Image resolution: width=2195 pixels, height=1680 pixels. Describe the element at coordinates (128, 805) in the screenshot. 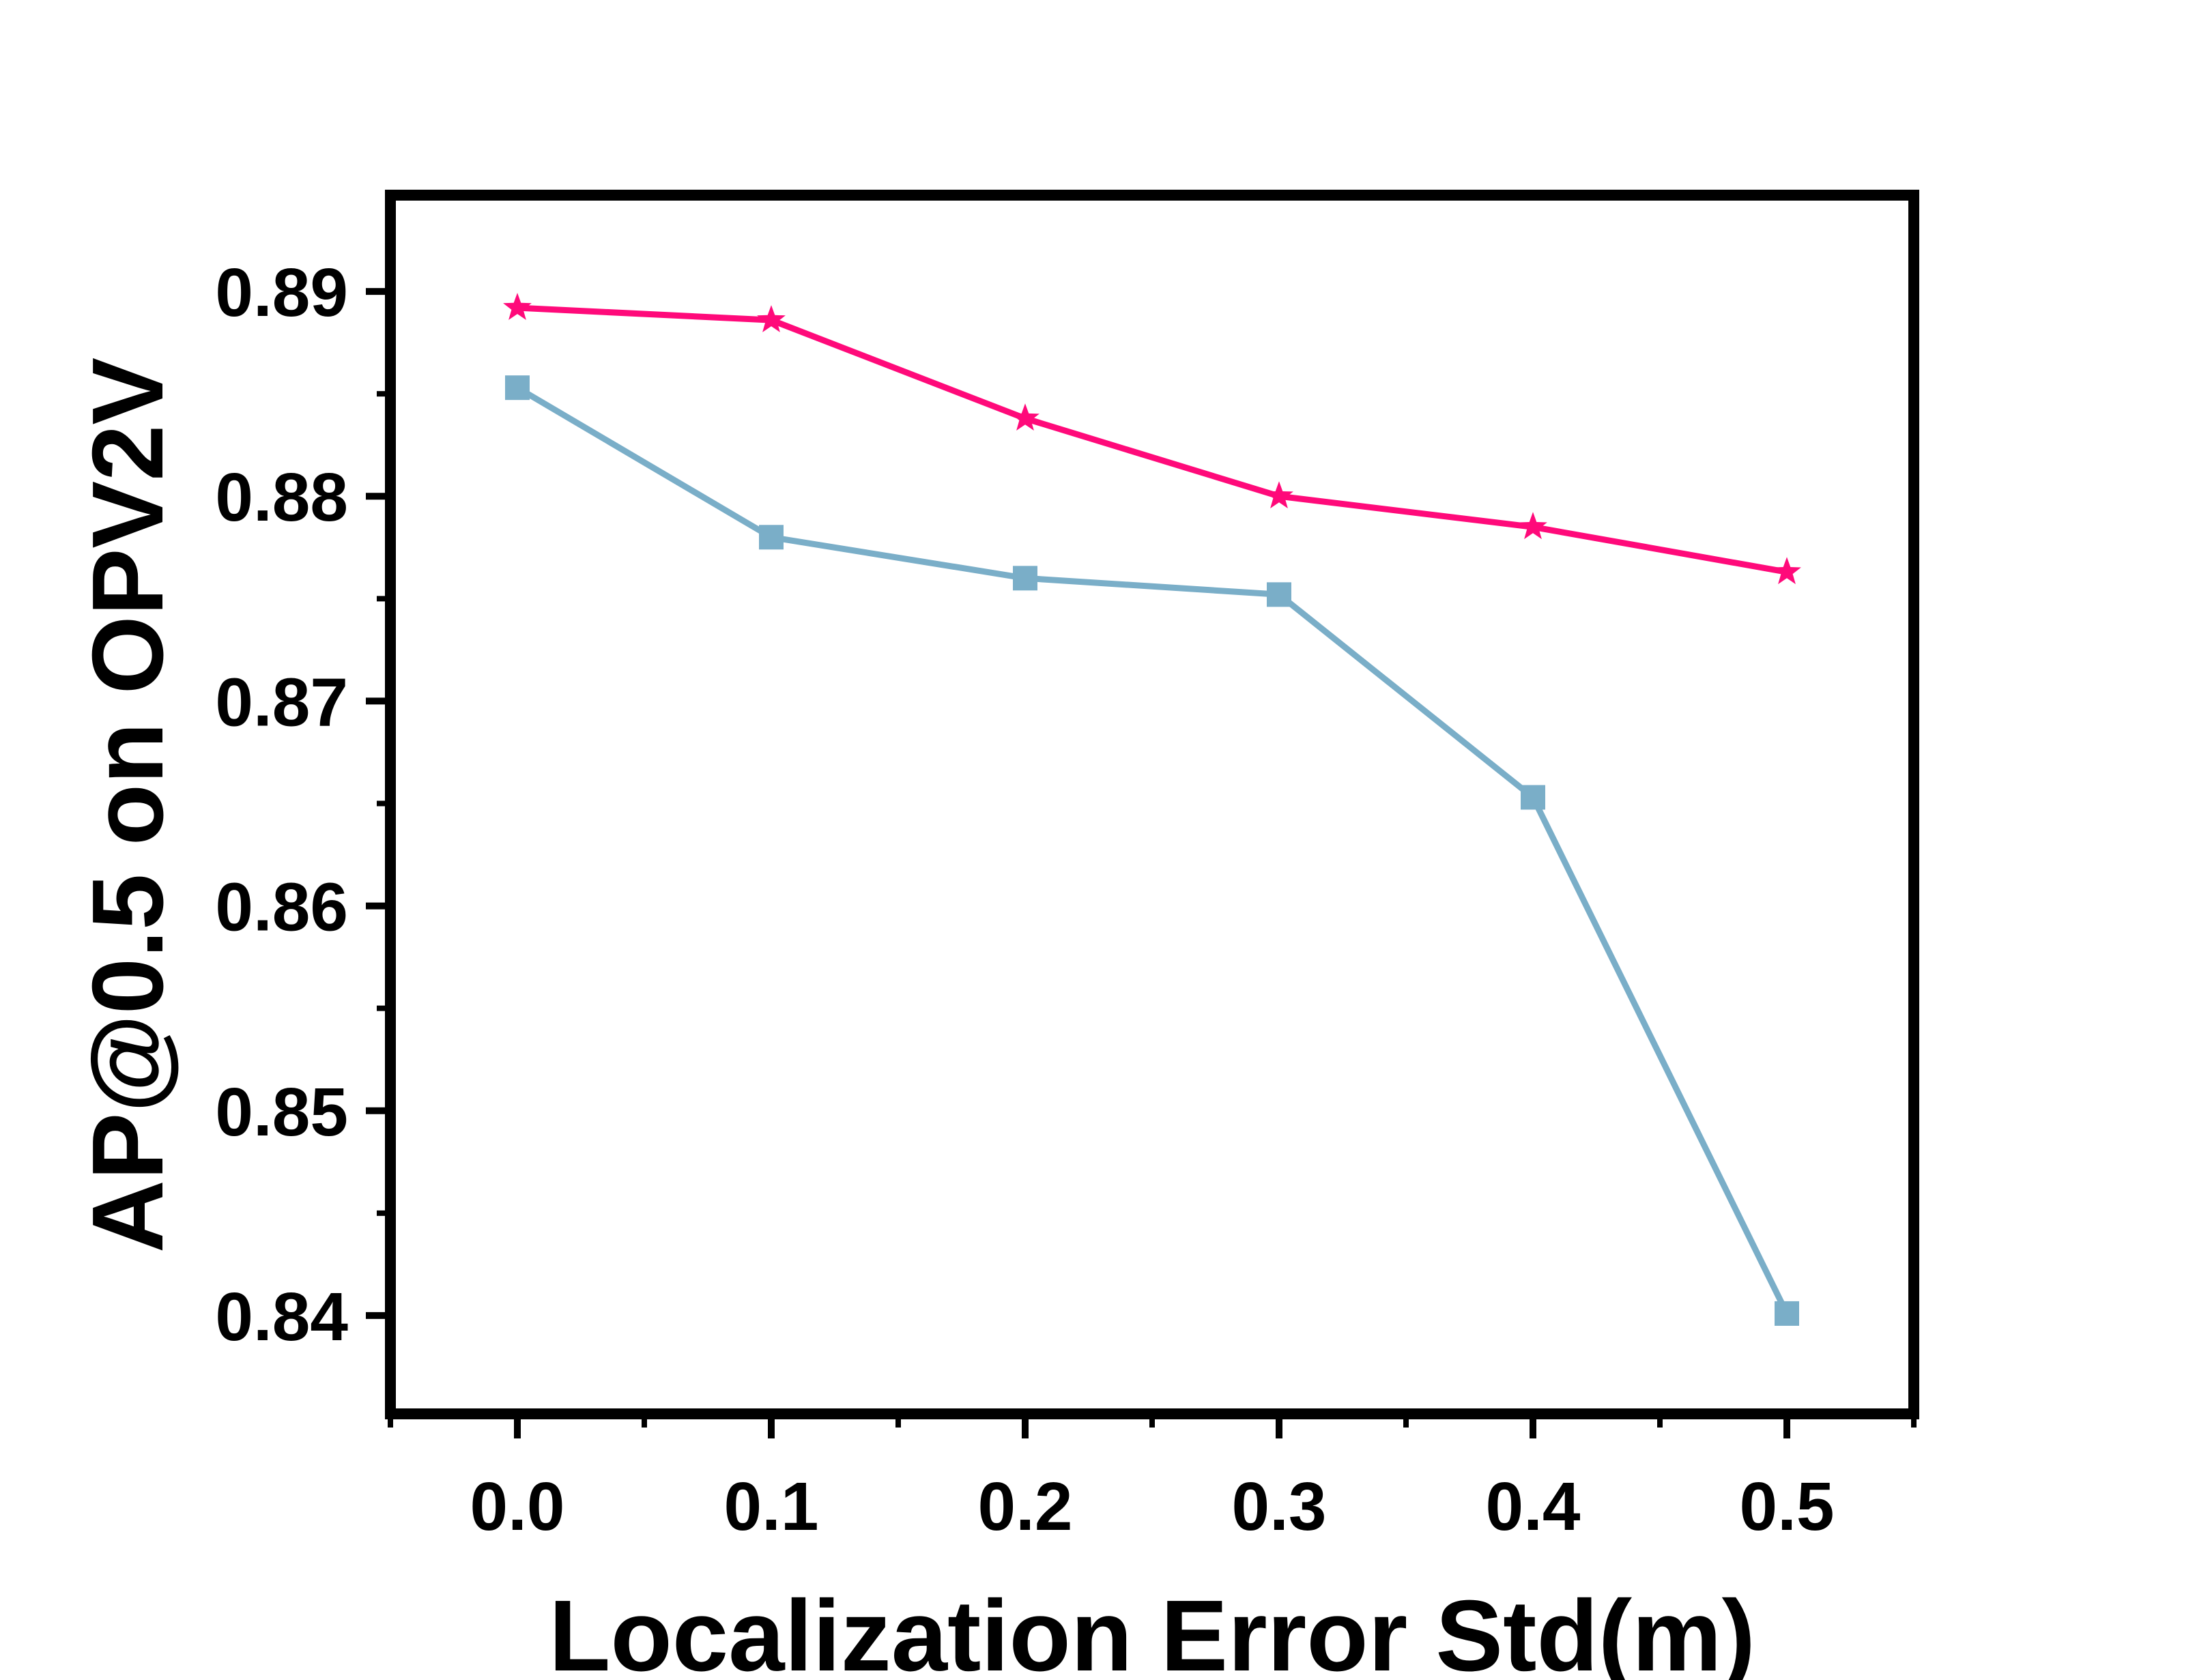

I see `y-axis-title: AP@0.5 on OPV2V` at that location.